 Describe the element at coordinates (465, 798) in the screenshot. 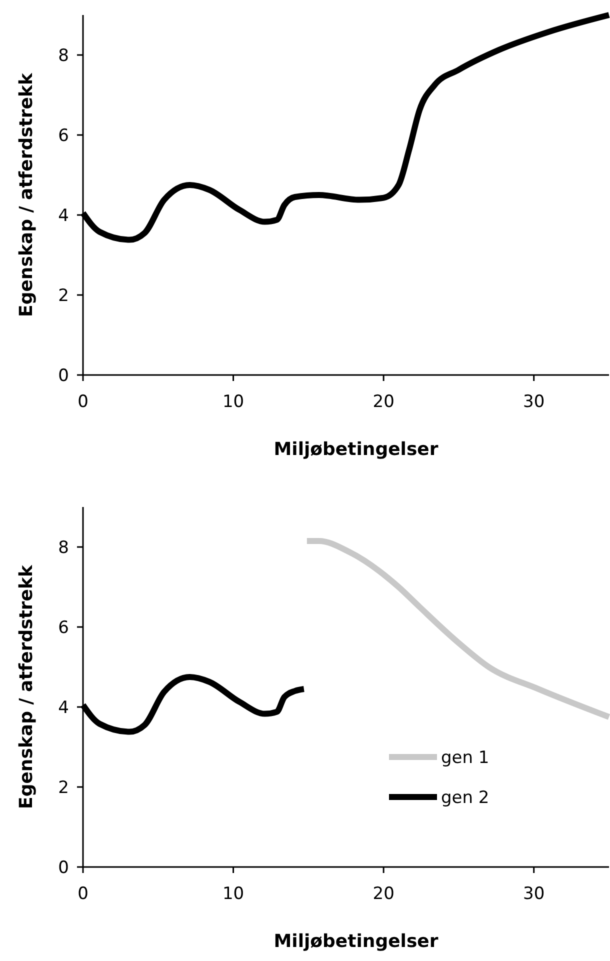

I see `legend-label: gen 2` at that location.